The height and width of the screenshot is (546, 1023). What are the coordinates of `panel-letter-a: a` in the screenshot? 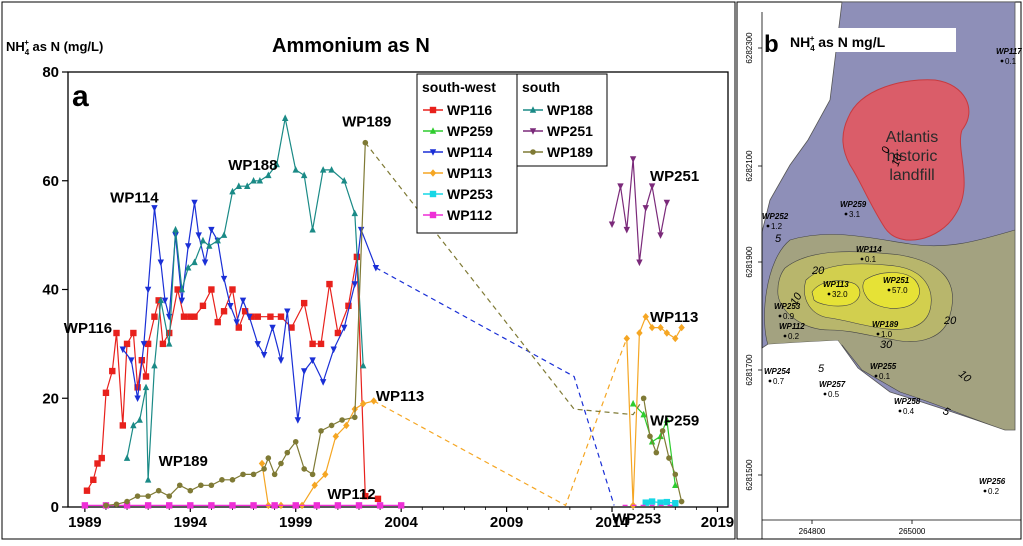 It's located at (80, 96).